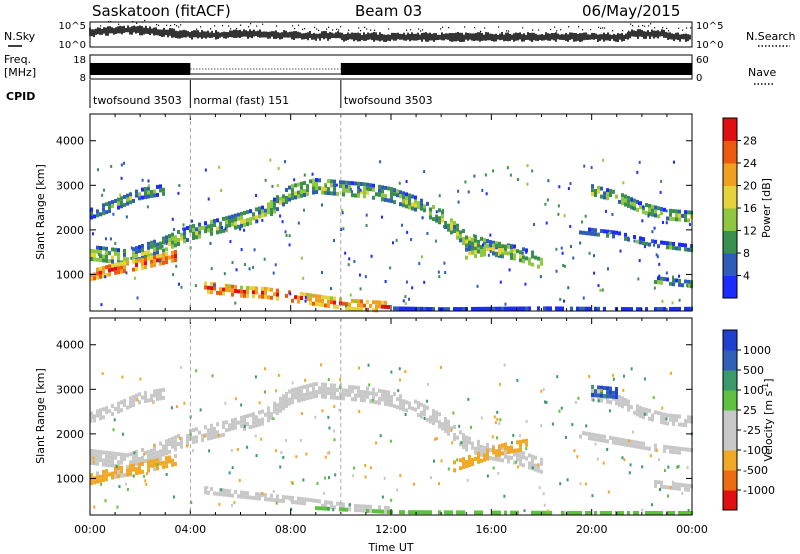 The image size is (800, 554). Describe the element at coordinates (752, 430) in the screenshot. I see `colorbar-tick-label: -25` at that location.